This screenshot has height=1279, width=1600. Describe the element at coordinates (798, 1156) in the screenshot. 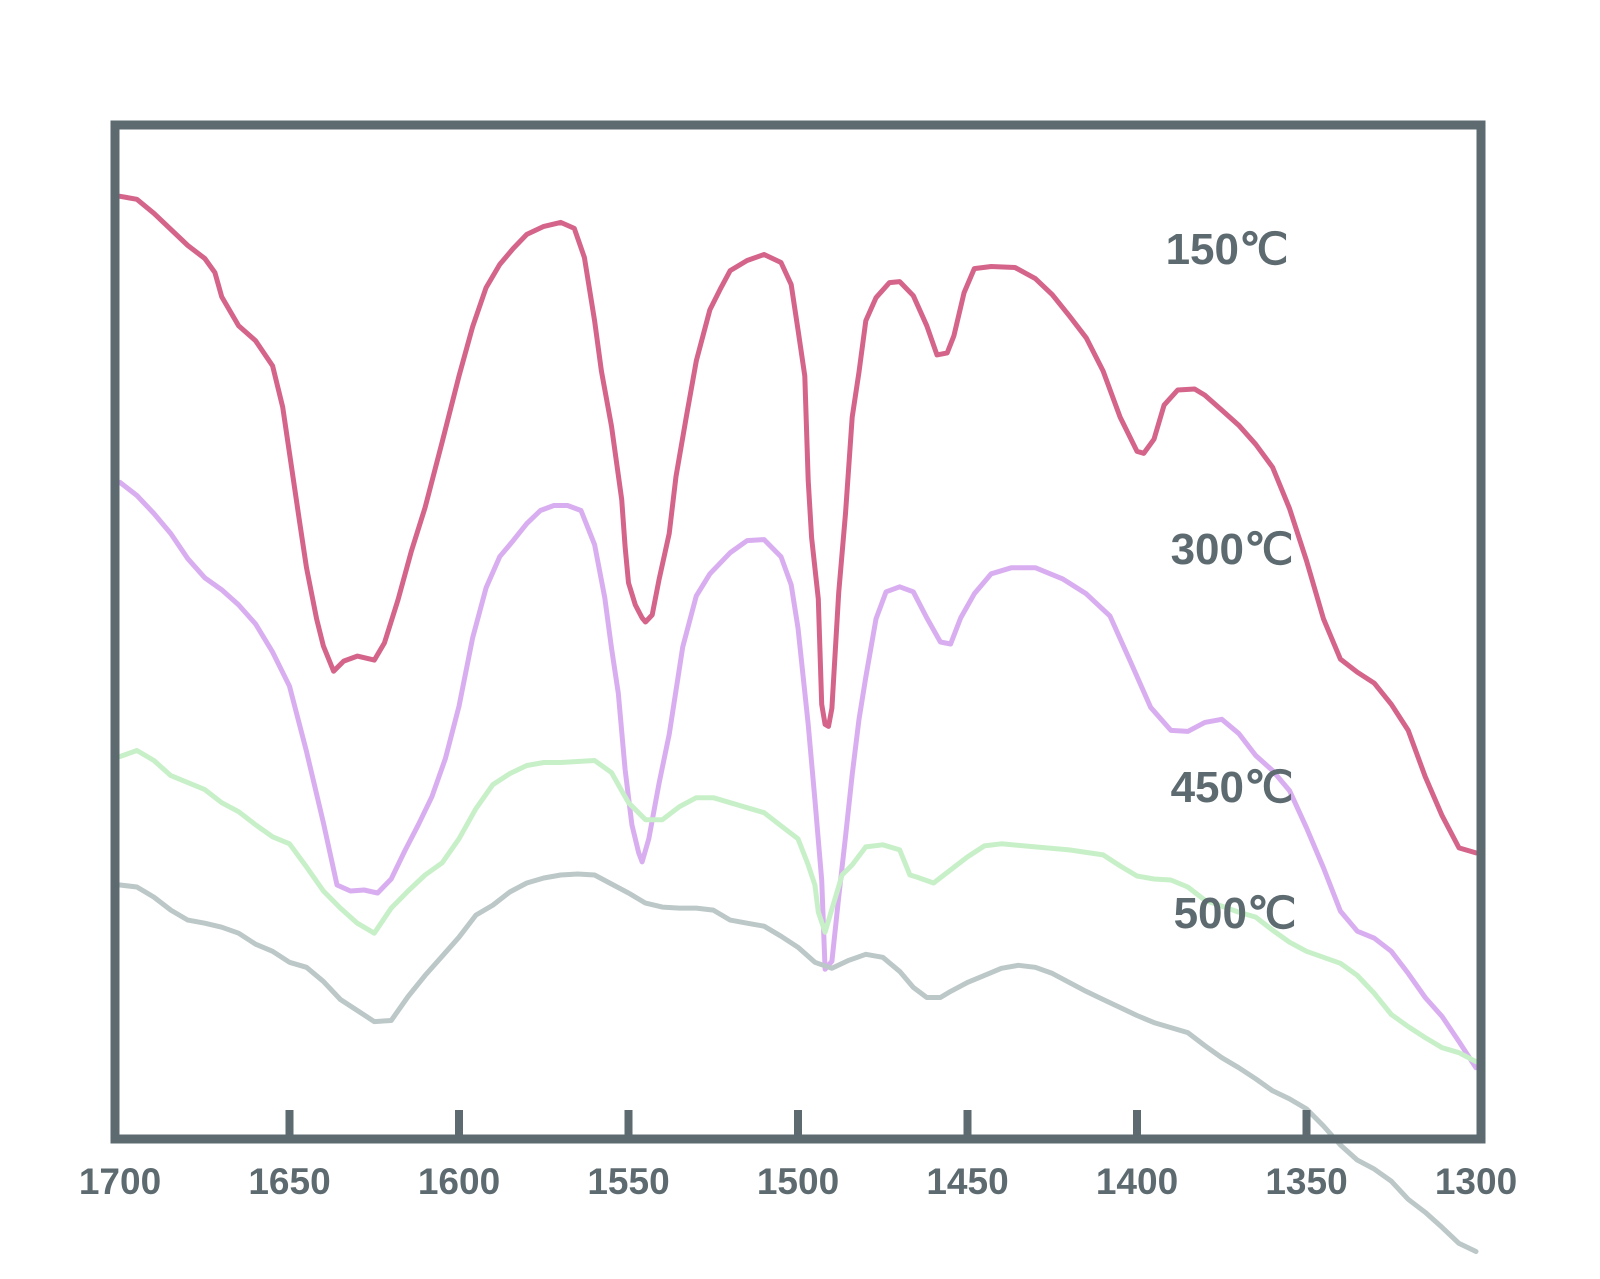

I see `x-axis-ticks: 1700 1650 1600 1550 1500 1450 1400 1350 1300` at that location.